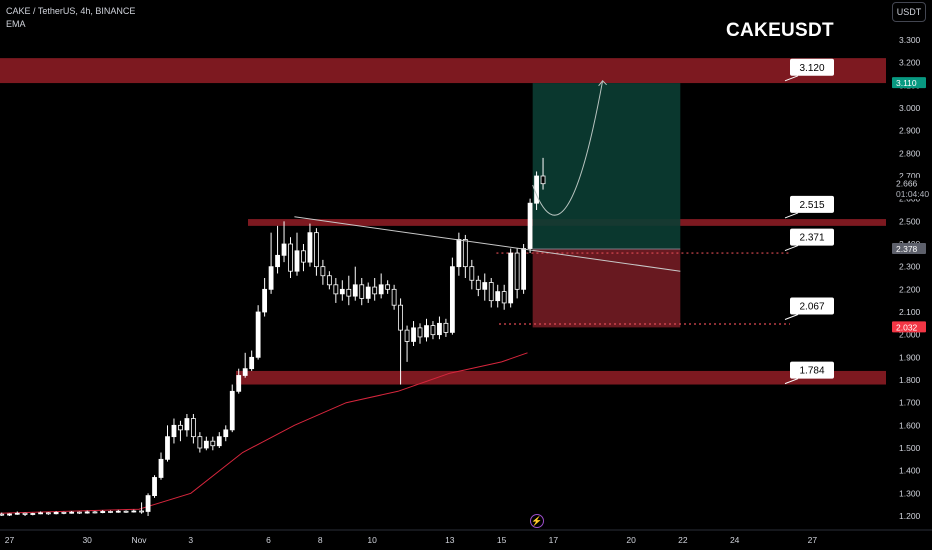 The height and width of the screenshot is (550, 932). Describe the element at coordinates (809, 221) in the screenshot. I see `price-callouts: 3.120 2.515 2.371 2.067 1.784` at that location.